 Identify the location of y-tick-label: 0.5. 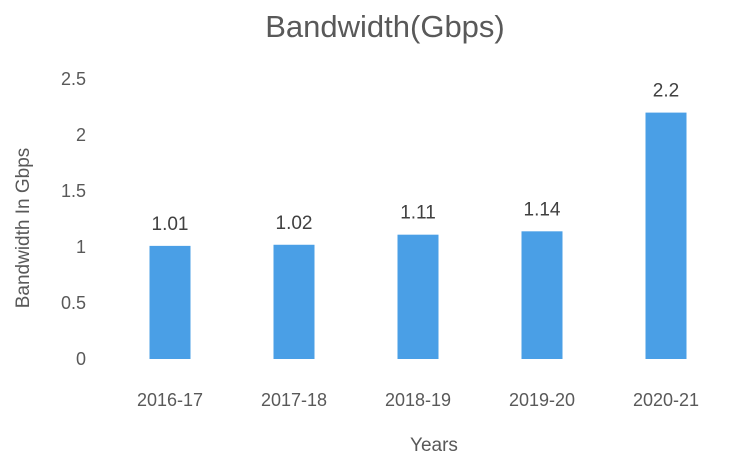
(73, 303).